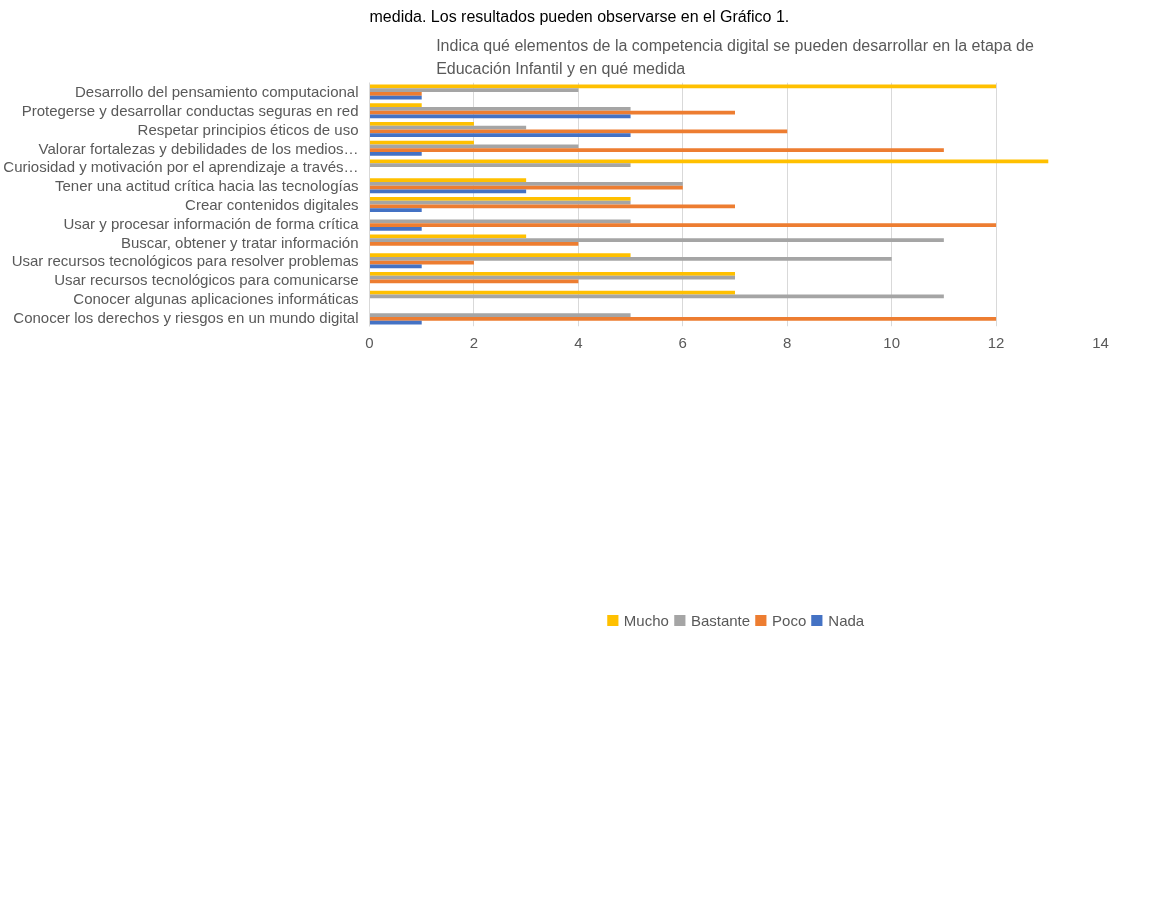 This screenshot has width=1150, height=905. I want to click on y-tick-label: Respetar principios éticos de uso, so click(248, 129).